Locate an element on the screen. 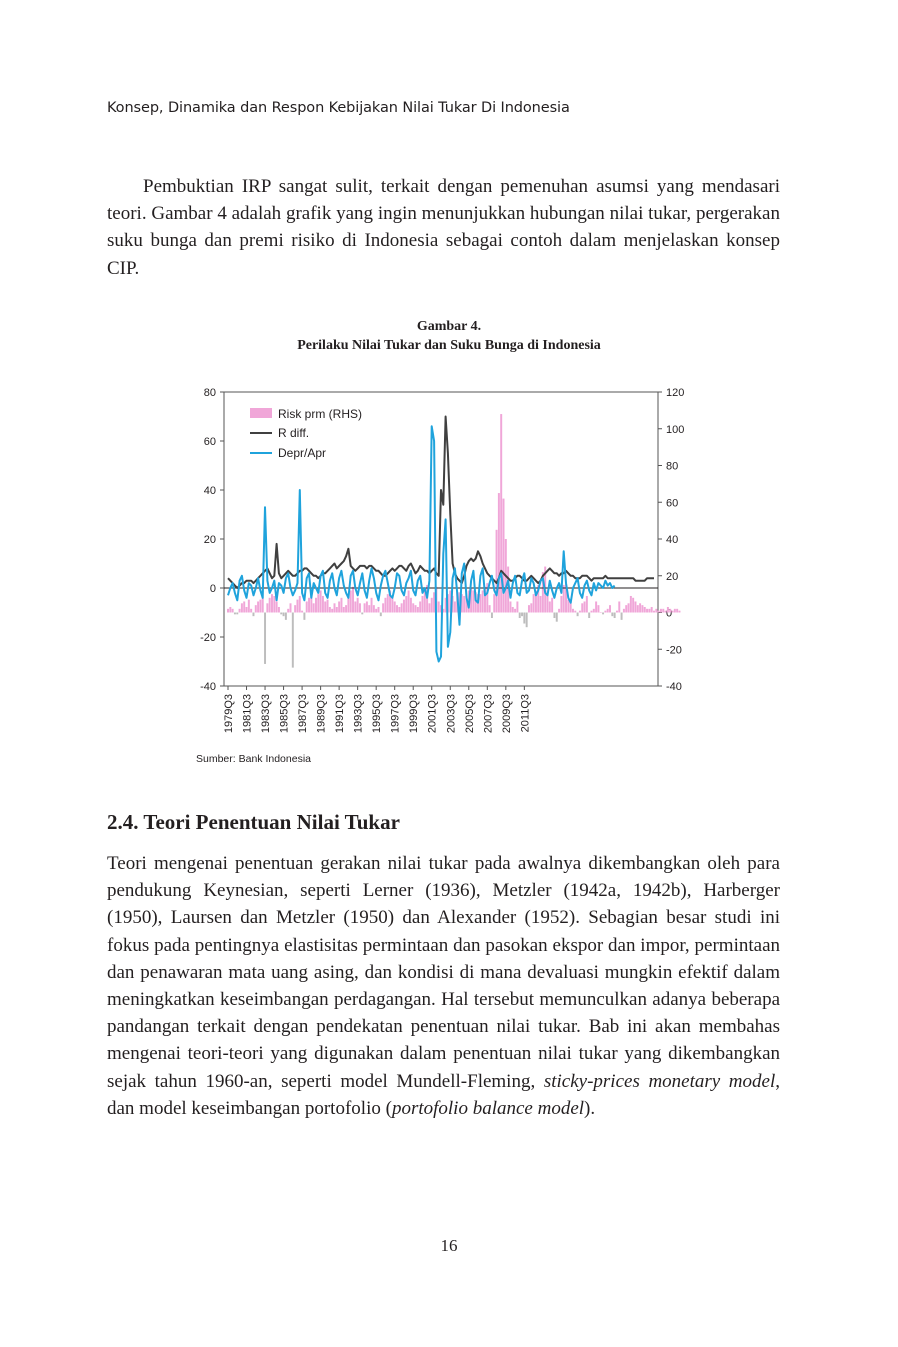 The image size is (898, 1347). legend-swatch-risk is located at coordinates (261, 413).